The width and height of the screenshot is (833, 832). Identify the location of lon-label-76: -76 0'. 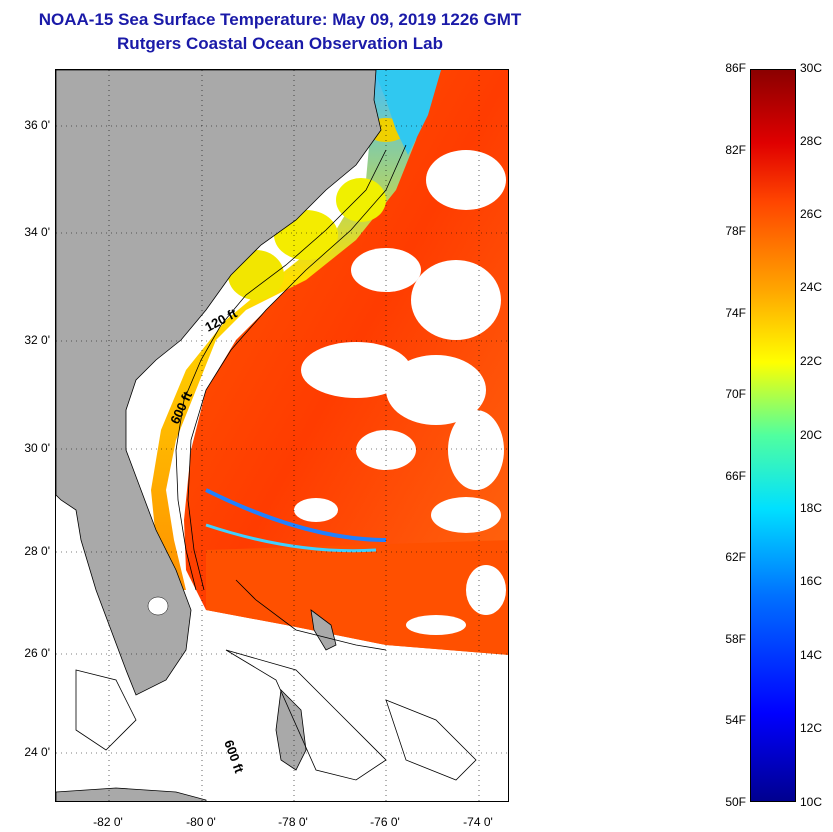
(385, 822).